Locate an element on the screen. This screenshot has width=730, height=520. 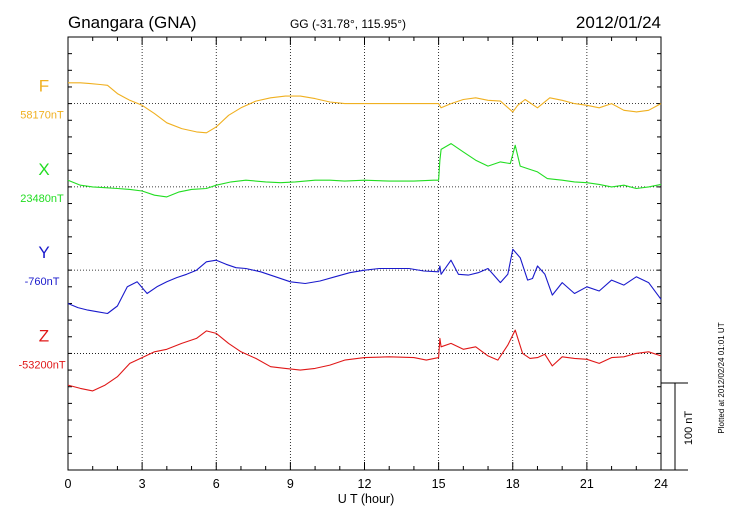
channel-name-z: Z is located at coordinates (44, 335).